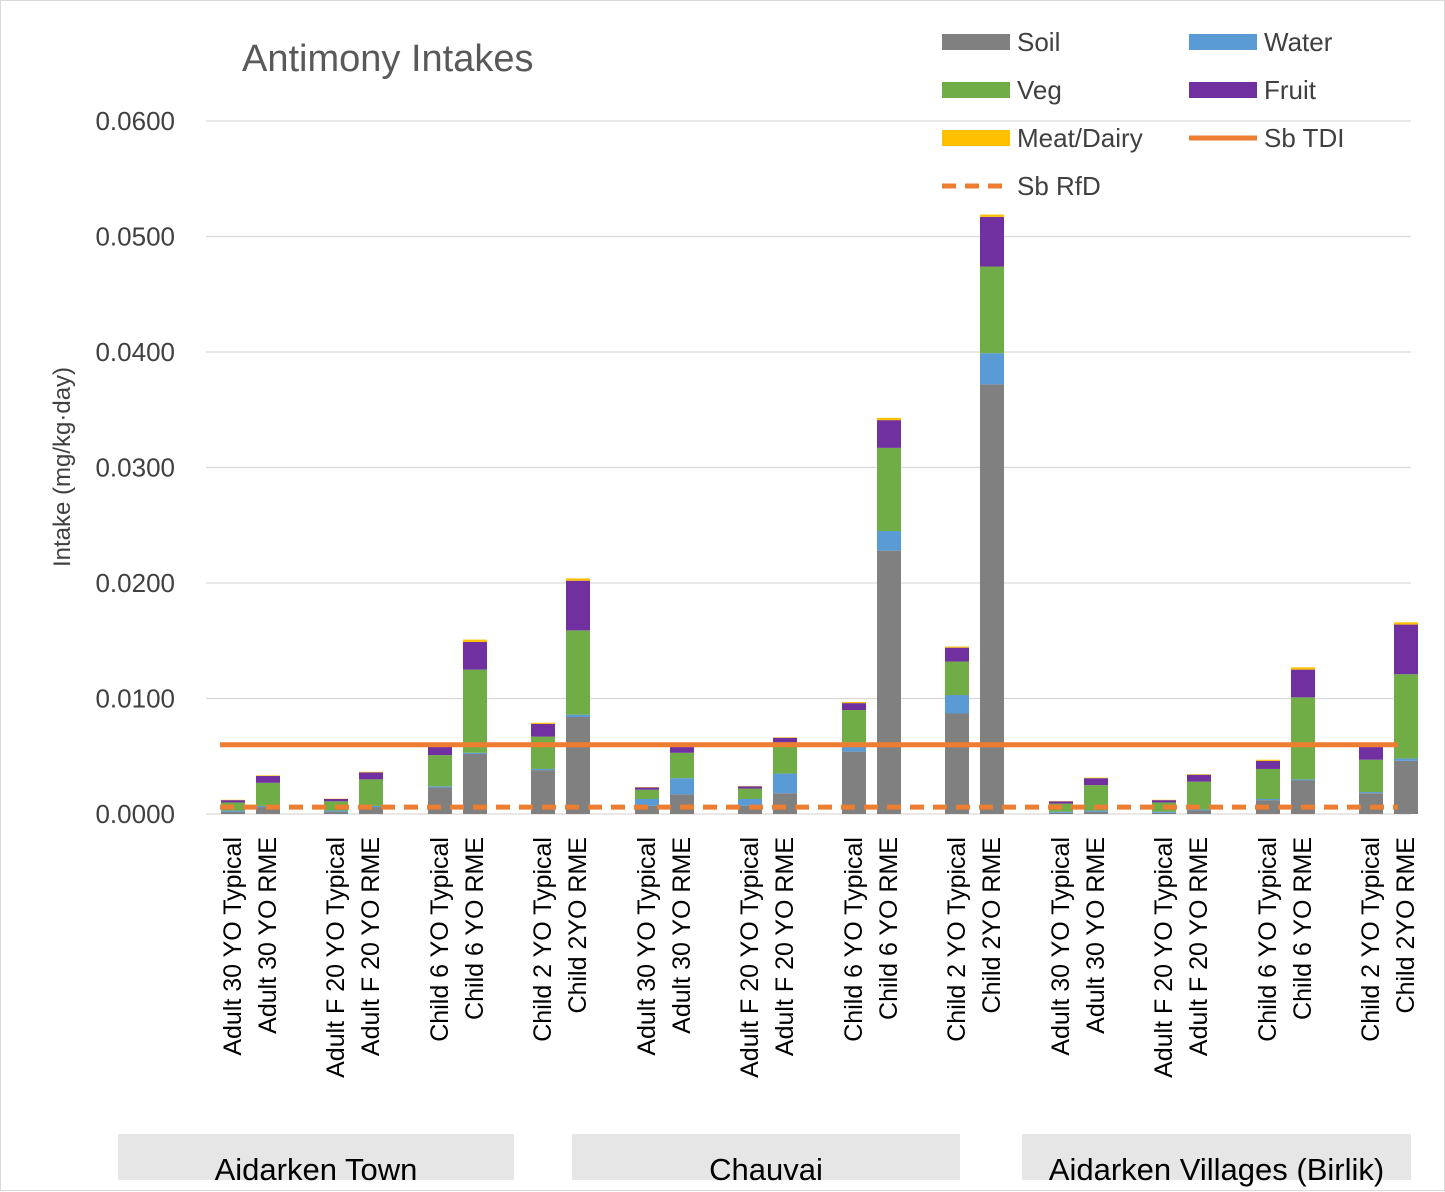  What do you see at coordinates (578, 925) in the screenshot?
I see `x-tick-label: Child 2YO RME` at bounding box center [578, 925].